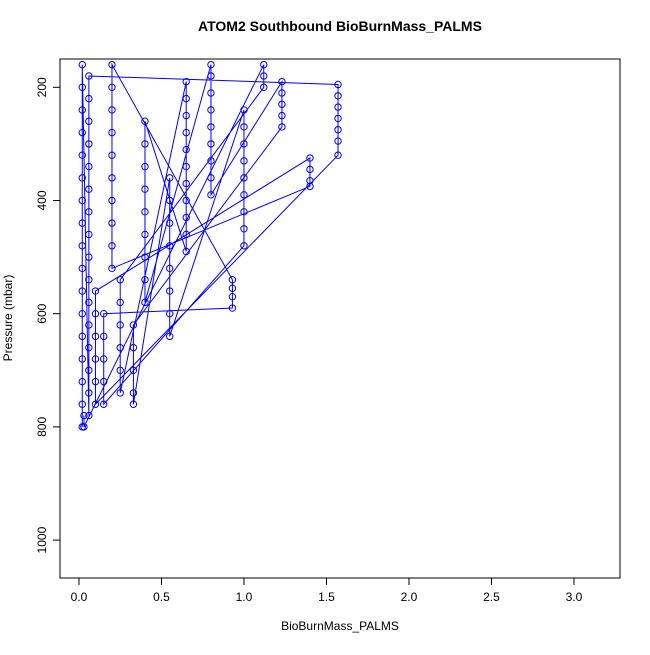 The image size is (650, 655). What do you see at coordinates (42, 313) in the screenshot?
I see `y-tick-label: 600` at bounding box center [42, 313].